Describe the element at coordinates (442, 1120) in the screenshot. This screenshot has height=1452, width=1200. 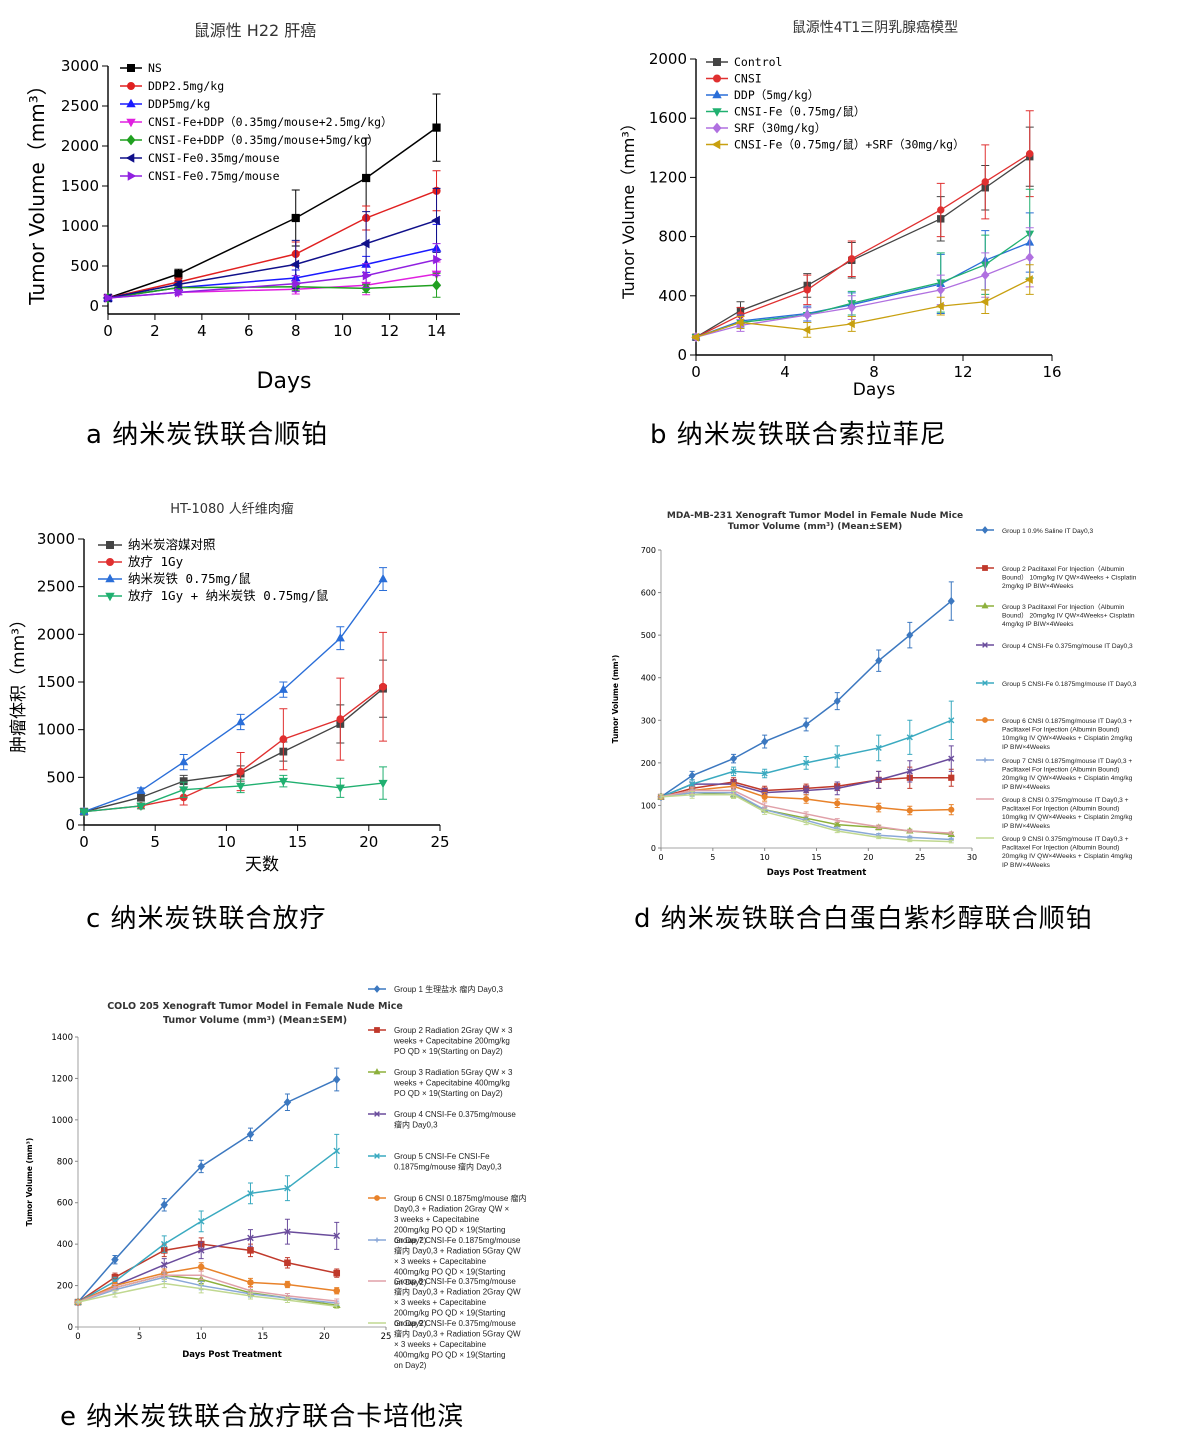
I see `legend-entry: Group 4 CNSI-Fe 0.375mg/mouse 瘤内 Day0,3` at that location.